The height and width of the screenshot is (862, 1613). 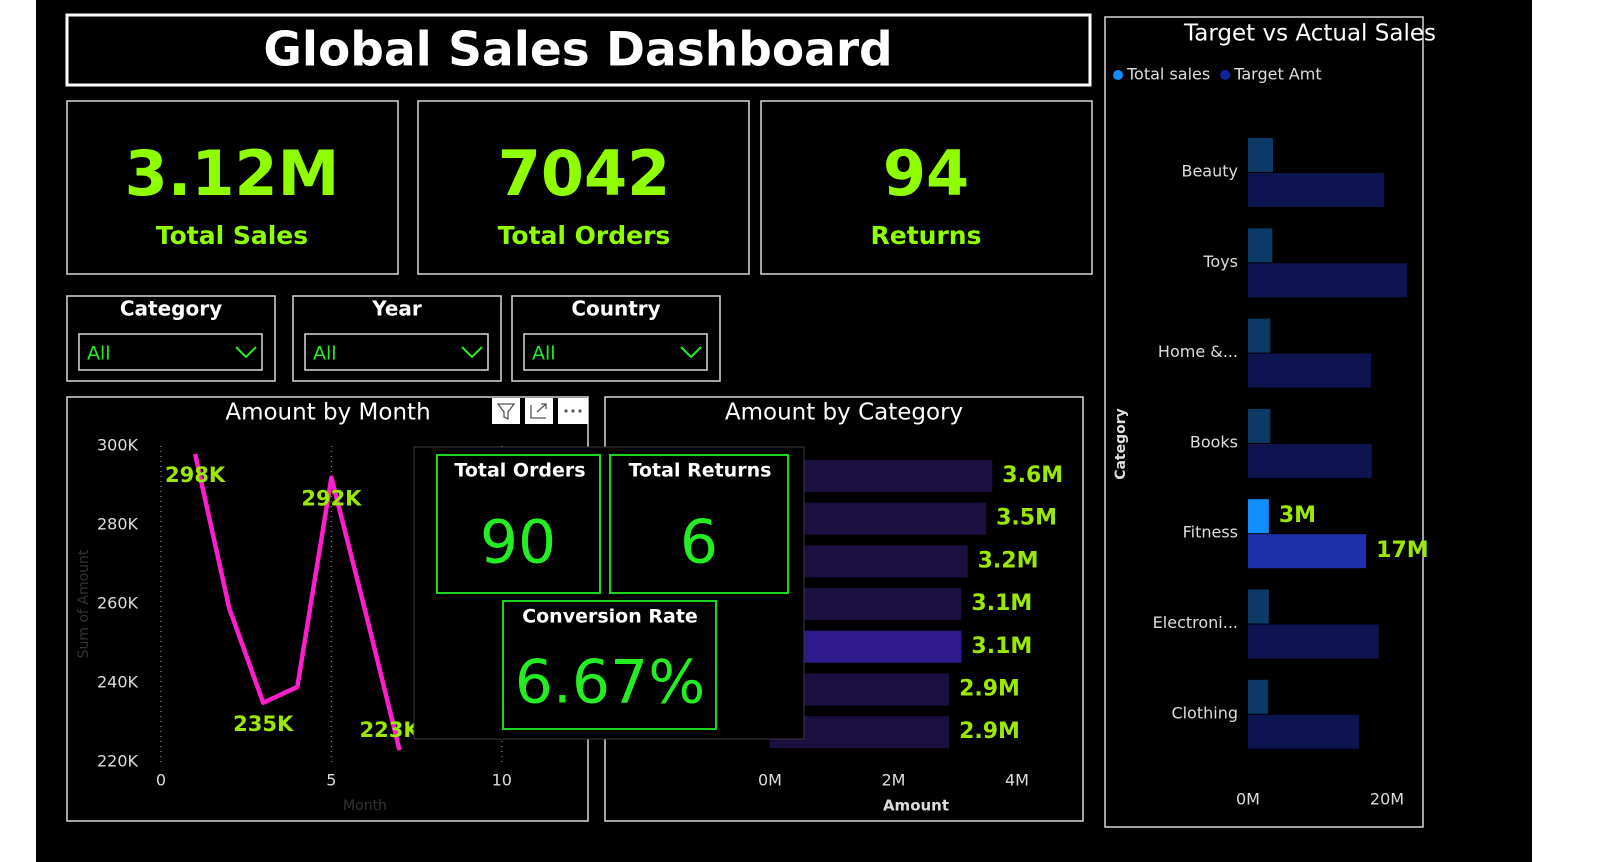 I want to click on y-tick-label: 280K, so click(x=118, y=524).